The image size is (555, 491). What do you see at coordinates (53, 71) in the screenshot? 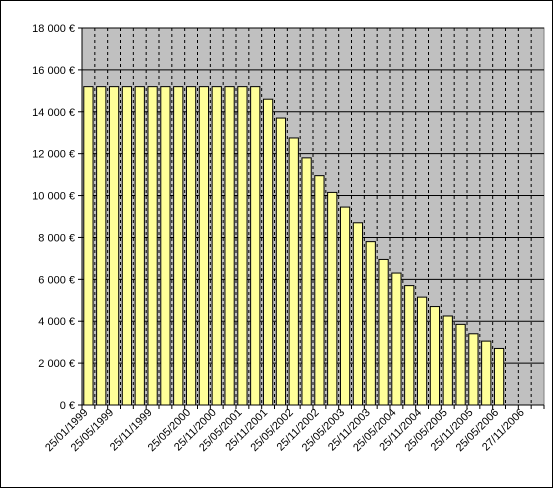
I see `y-tick-label: 16 000 €` at bounding box center [53, 71].